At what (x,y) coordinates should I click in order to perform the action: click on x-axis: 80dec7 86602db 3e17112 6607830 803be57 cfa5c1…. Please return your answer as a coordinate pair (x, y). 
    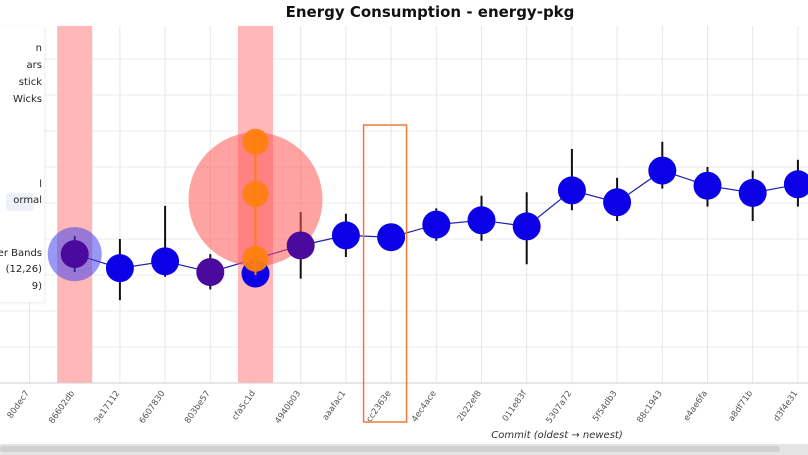
    Looking at the image, I should click on (404, 404).